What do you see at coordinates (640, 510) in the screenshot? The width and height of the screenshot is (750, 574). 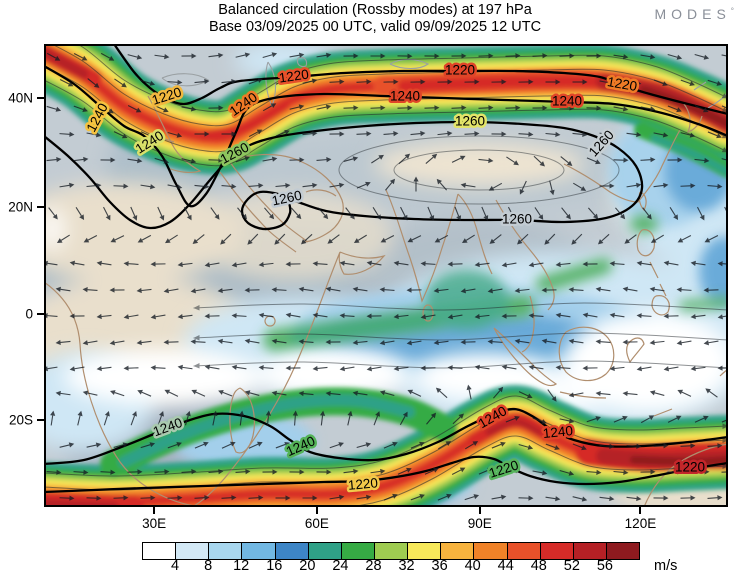 I see `x-tick-mark` at bounding box center [640, 510].